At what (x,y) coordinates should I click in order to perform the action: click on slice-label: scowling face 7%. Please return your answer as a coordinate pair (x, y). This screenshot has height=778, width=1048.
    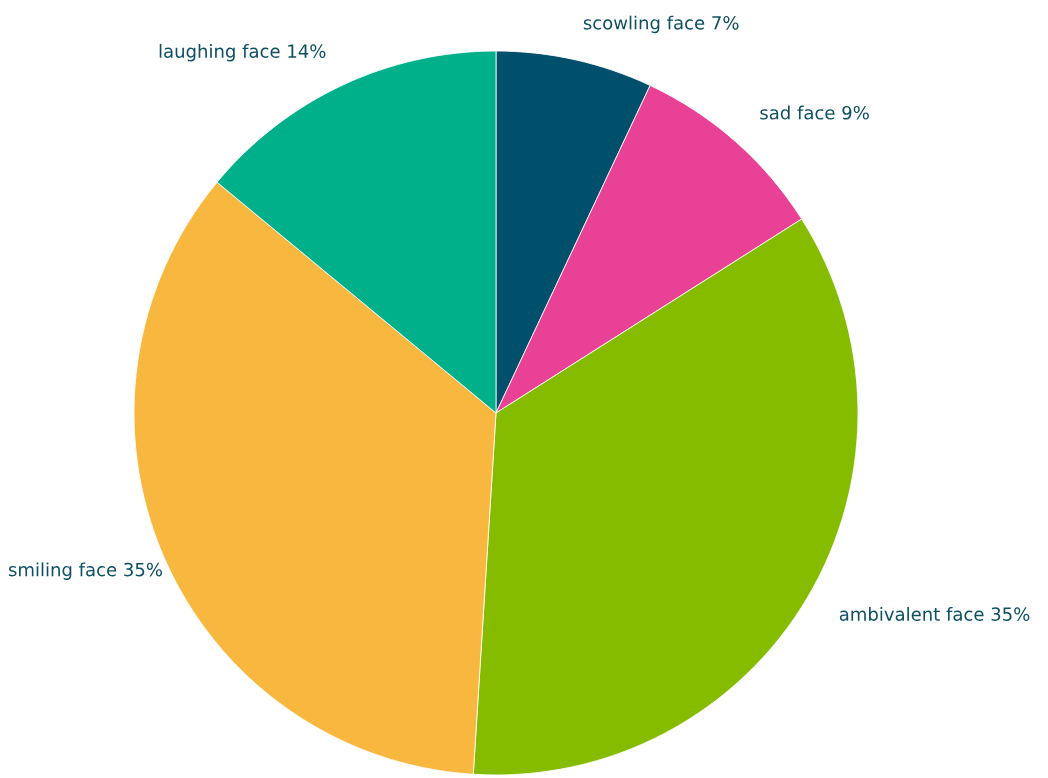
    Looking at the image, I should click on (661, 24).